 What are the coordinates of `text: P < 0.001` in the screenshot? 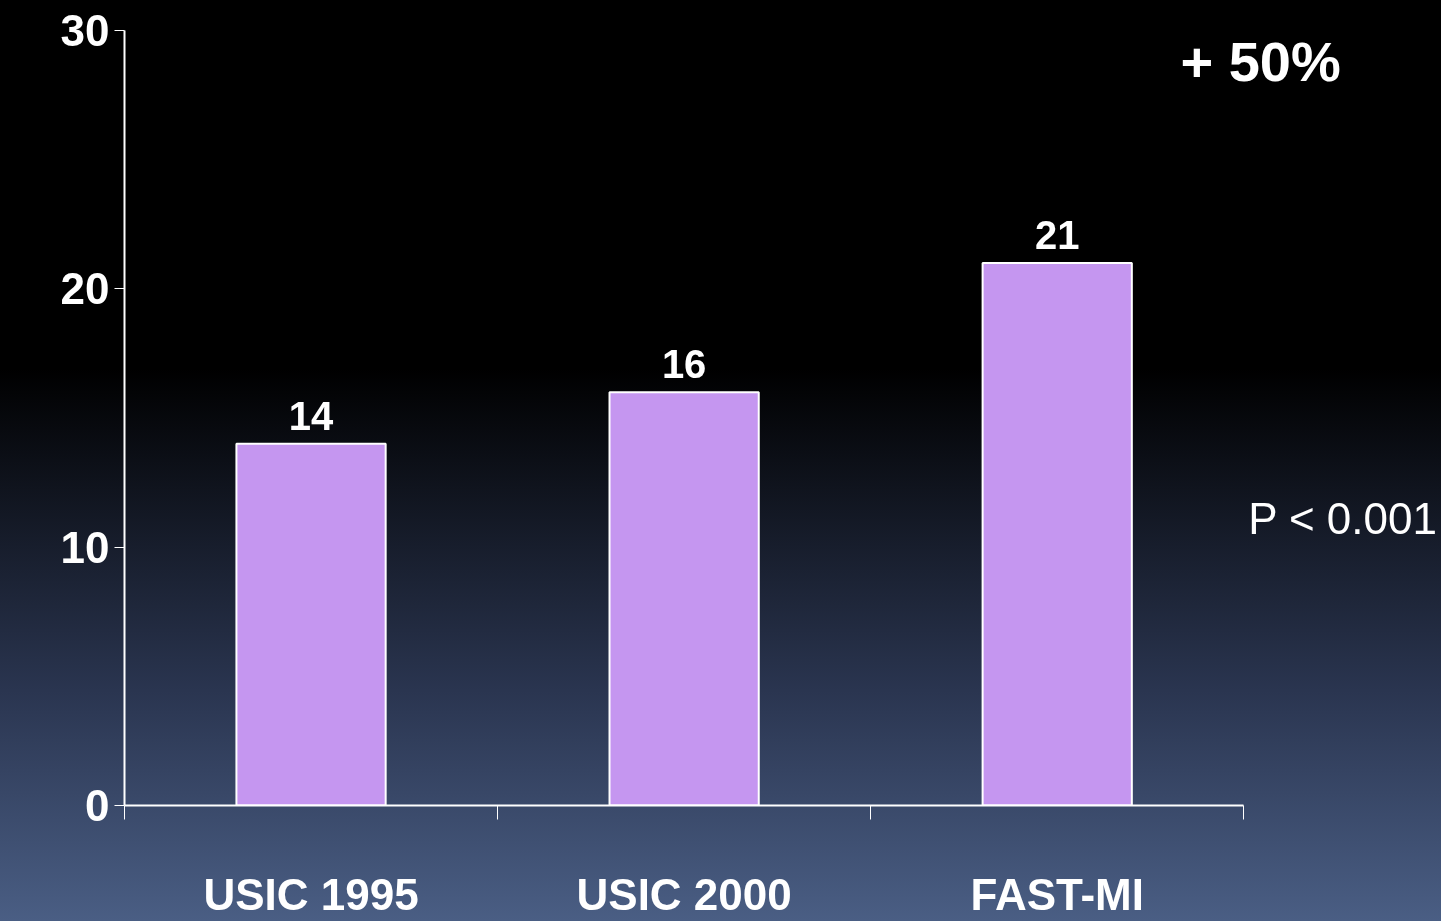 It's located at (1342, 519).